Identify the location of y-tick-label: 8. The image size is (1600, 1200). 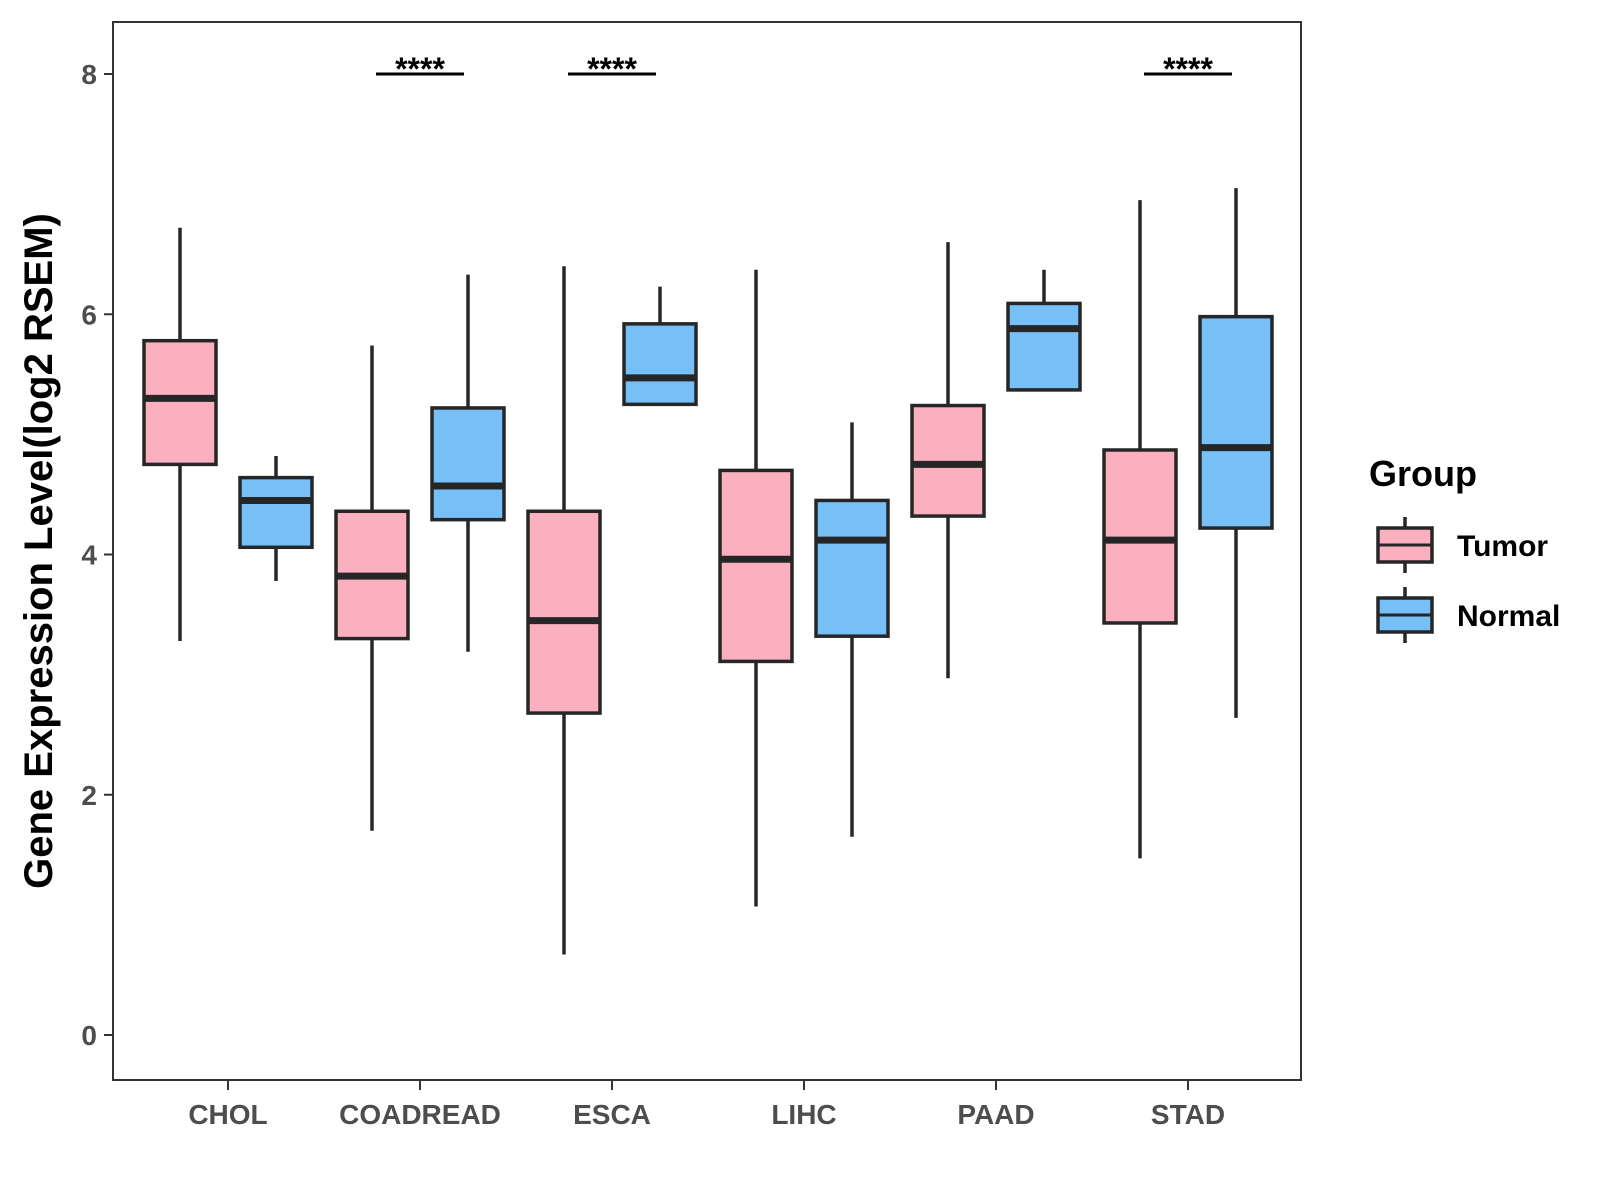
(89, 74).